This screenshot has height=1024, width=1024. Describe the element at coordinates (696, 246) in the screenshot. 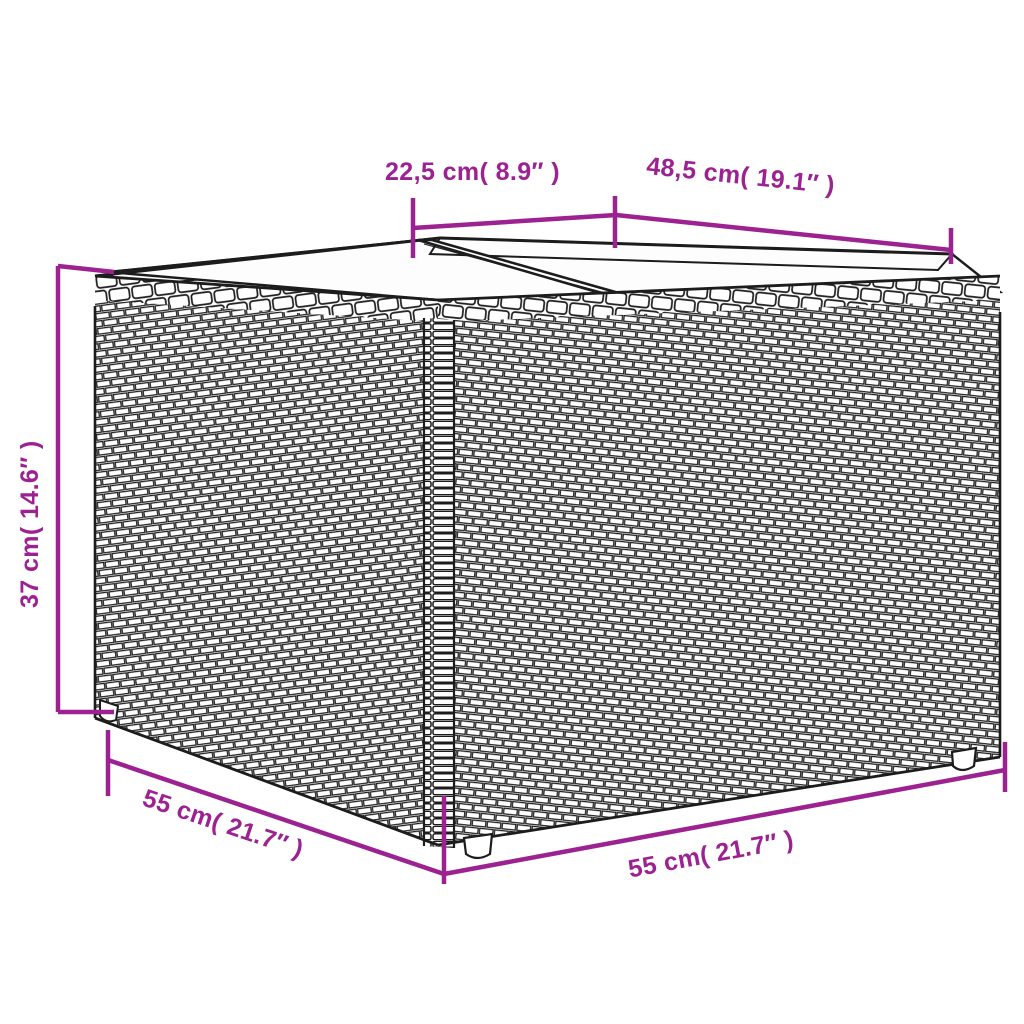

I see `rim-edge-back-right` at that location.